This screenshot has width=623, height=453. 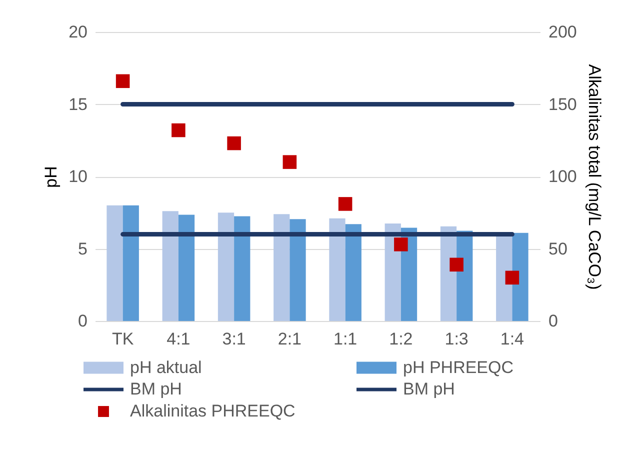 What do you see at coordinates (553, 321) in the screenshot?
I see `y2-tick-label: 0` at bounding box center [553, 321].